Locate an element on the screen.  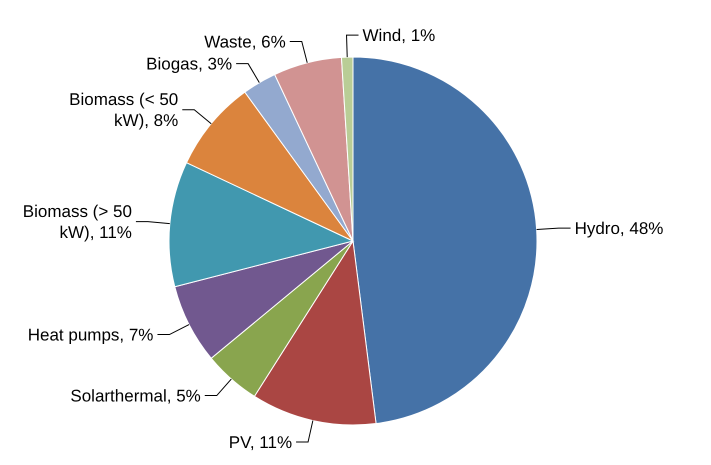
slice-label: Solarthermal, 5% is located at coordinates (135, 396).